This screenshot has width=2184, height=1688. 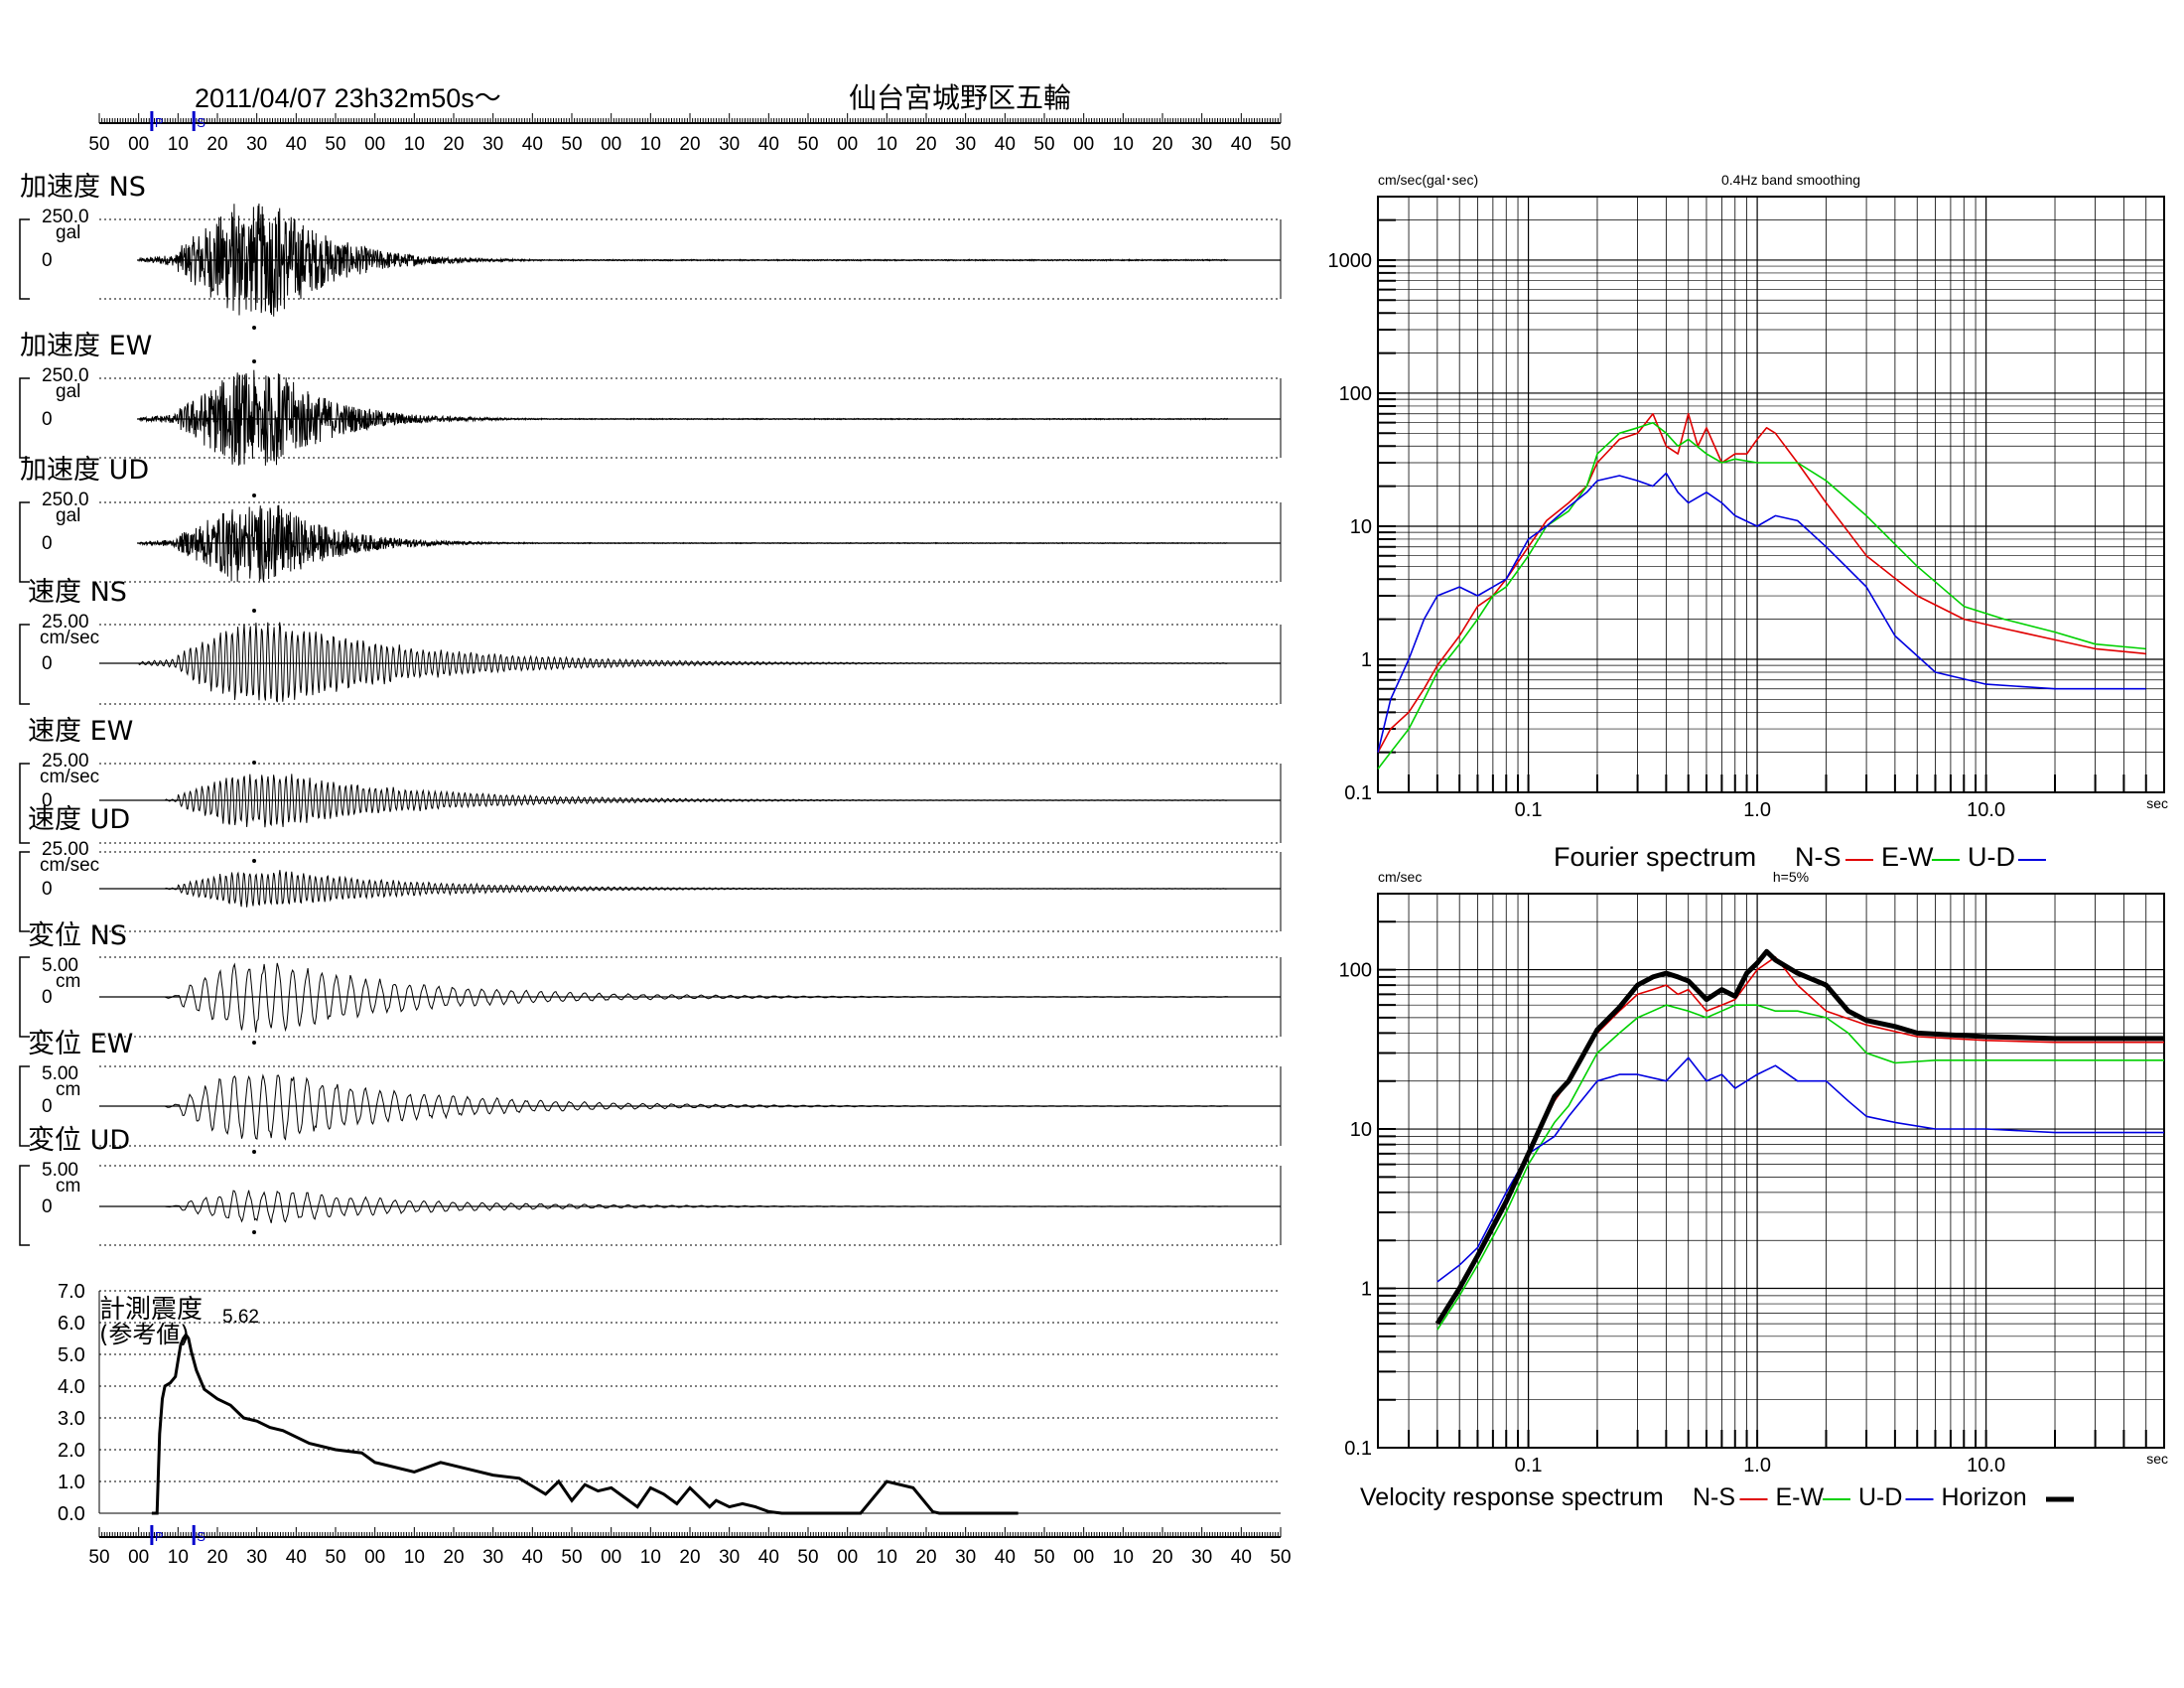 I want to click on seismic-intensity-panel: 7.0 6.0 5.0 4.0 3.0 2.0 1.0 0.0 計測震度(参考値) 5.62, so click(x=669, y=1403).